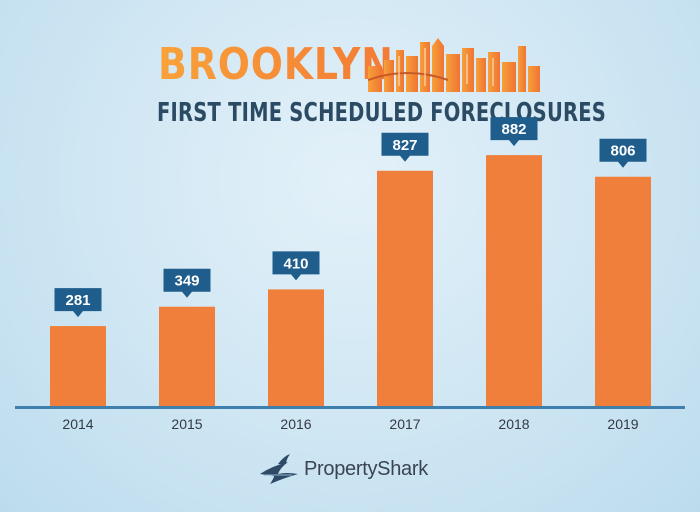 The height and width of the screenshot is (512, 700). What do you see at coordinates (77, 424) in the screenshot?
I see `x-tick-label-2014: 2014` at bounding box center [77, 424].